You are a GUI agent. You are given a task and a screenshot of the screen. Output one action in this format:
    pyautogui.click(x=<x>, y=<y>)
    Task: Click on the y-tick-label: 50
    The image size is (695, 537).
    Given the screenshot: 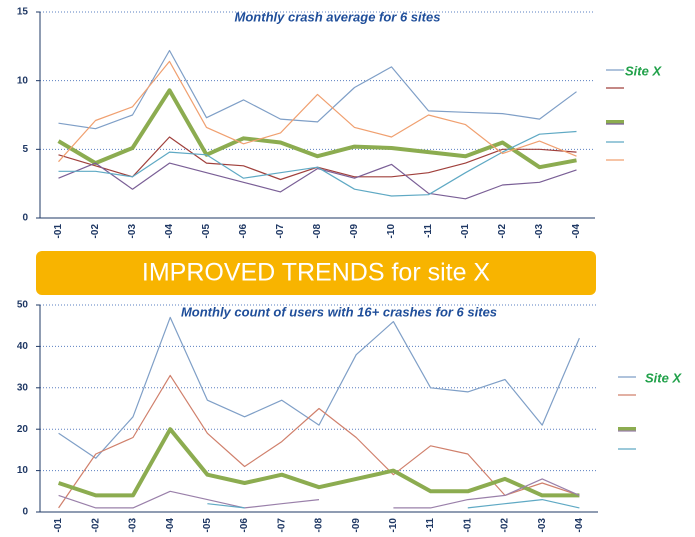 What is the action you would take?
    pyautogui.click(x=23, y=305)
    